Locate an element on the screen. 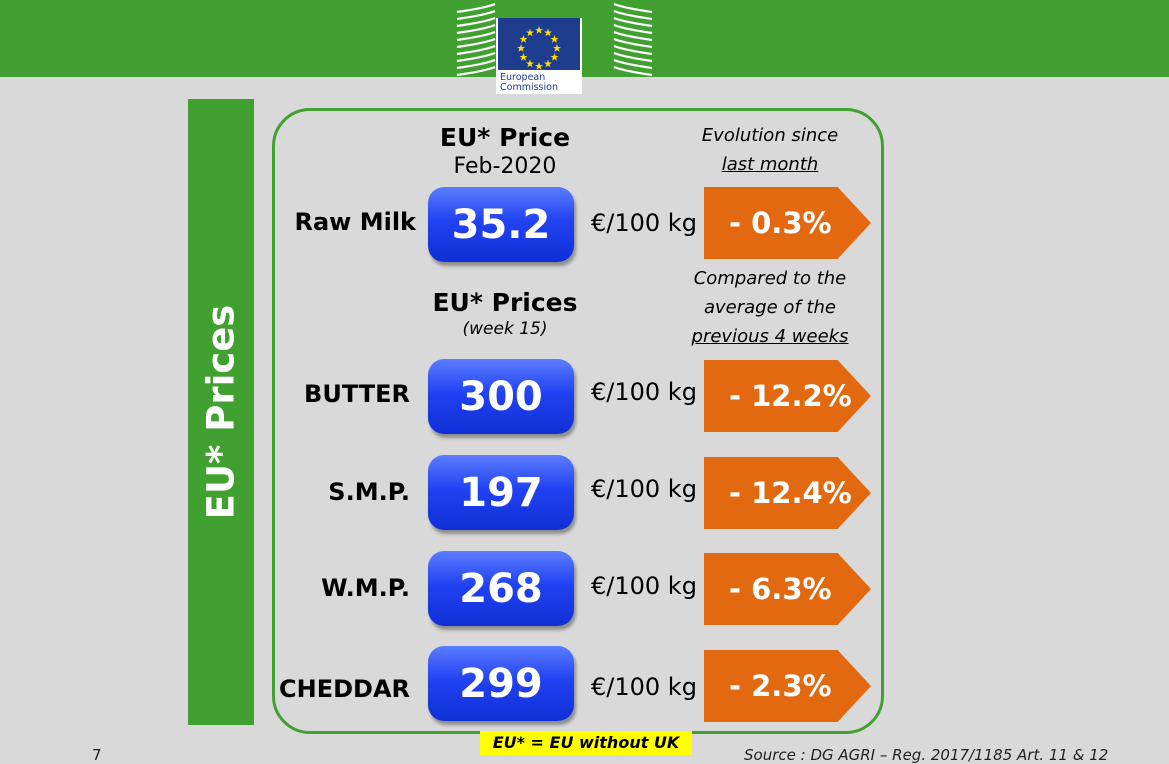 The image size is (1169, 764). change-arrow-smp: - 12.4% is located at coordinates (787, 493).